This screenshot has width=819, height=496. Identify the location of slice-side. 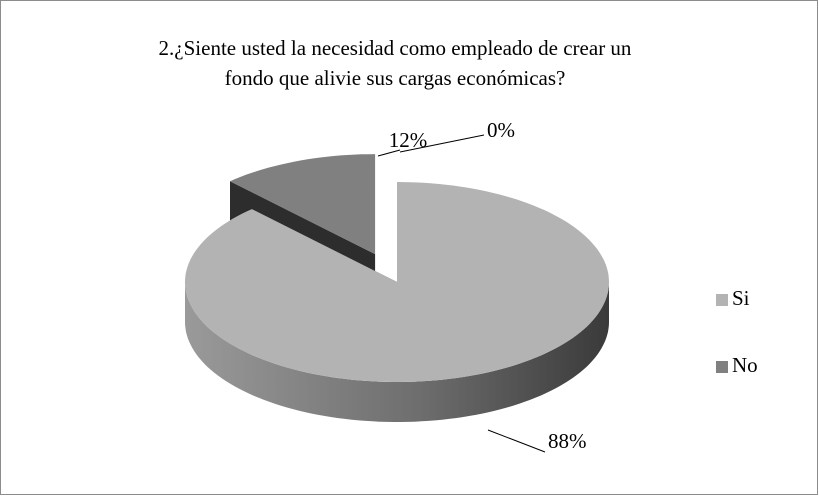
(397, 352).